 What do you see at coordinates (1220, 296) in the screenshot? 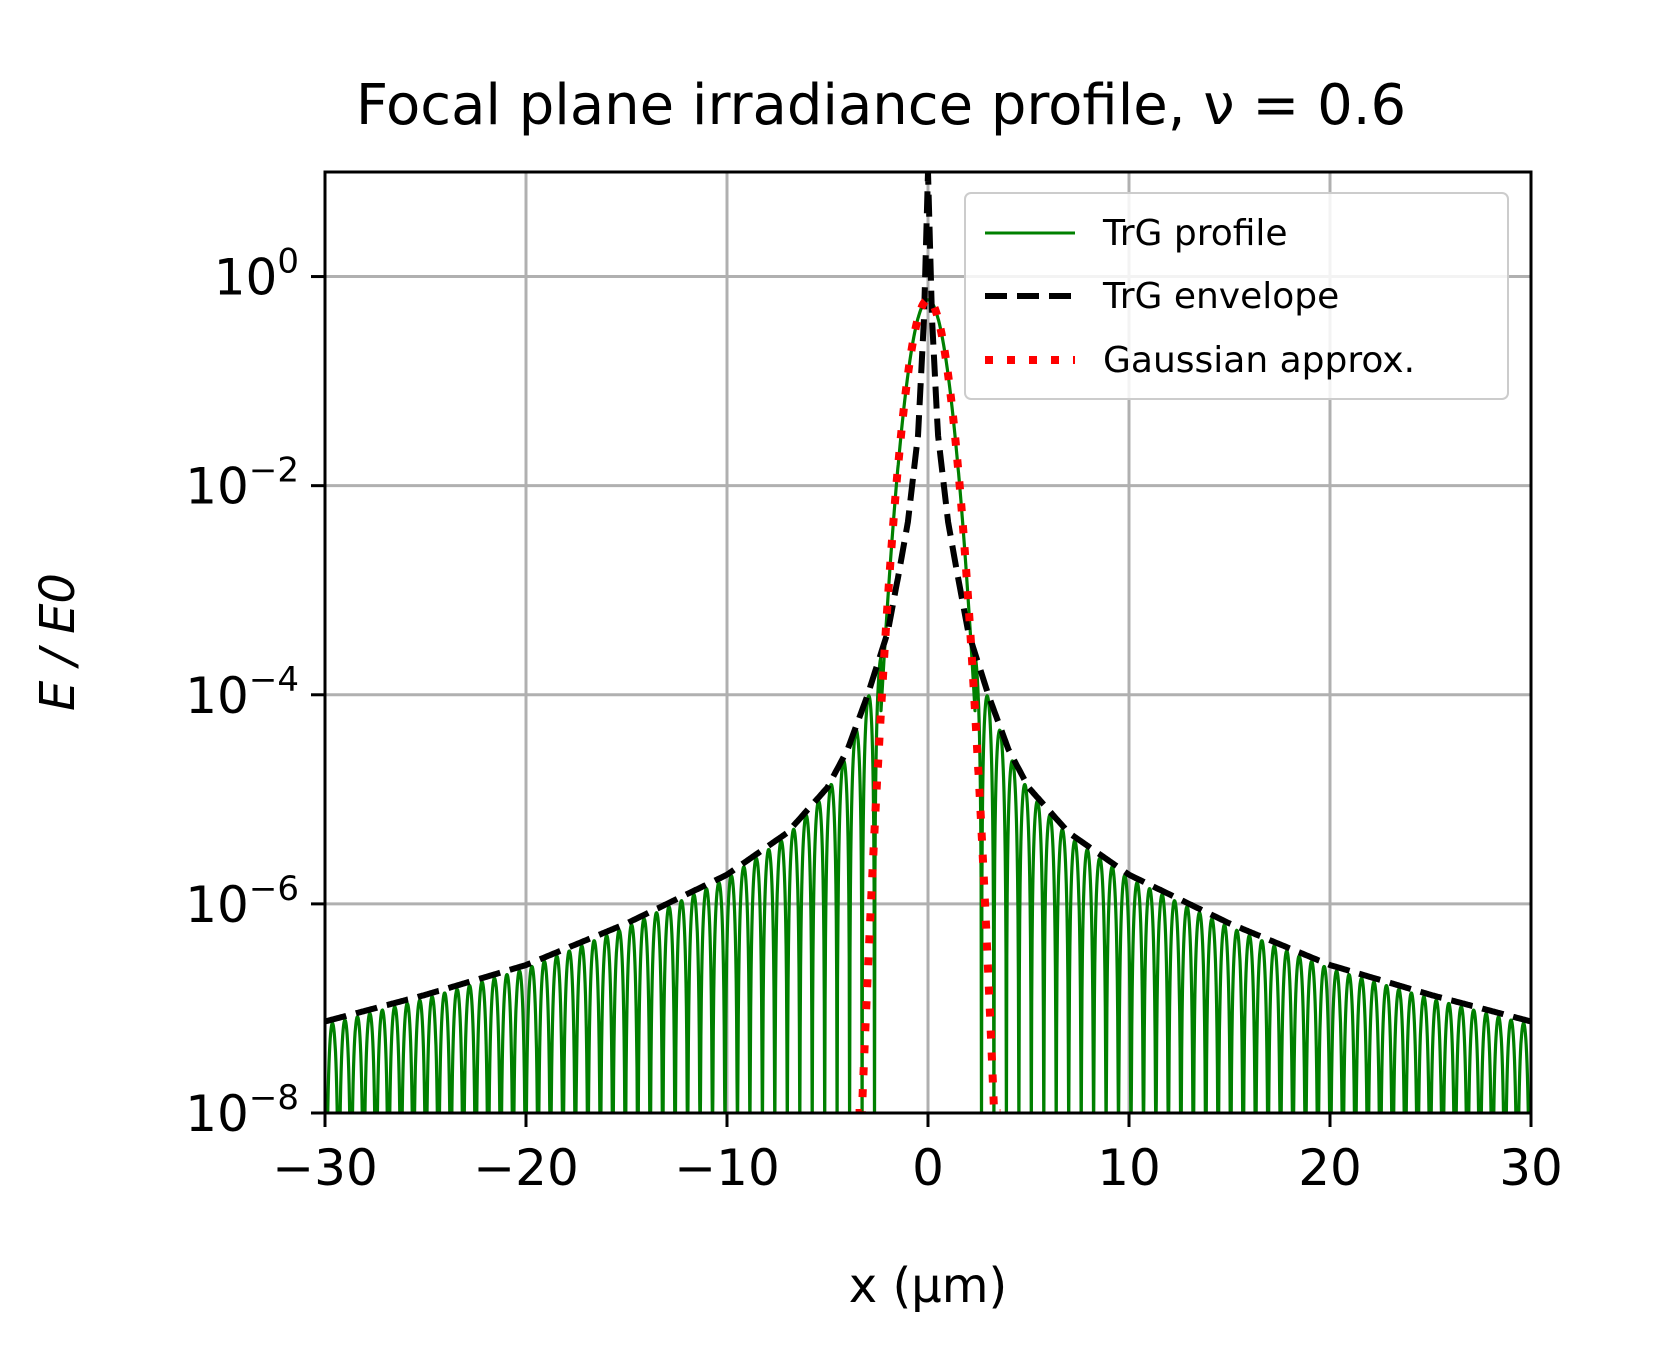
I see `legend-label-envelope: TrG envelope` at bounding box center [1220, 296].